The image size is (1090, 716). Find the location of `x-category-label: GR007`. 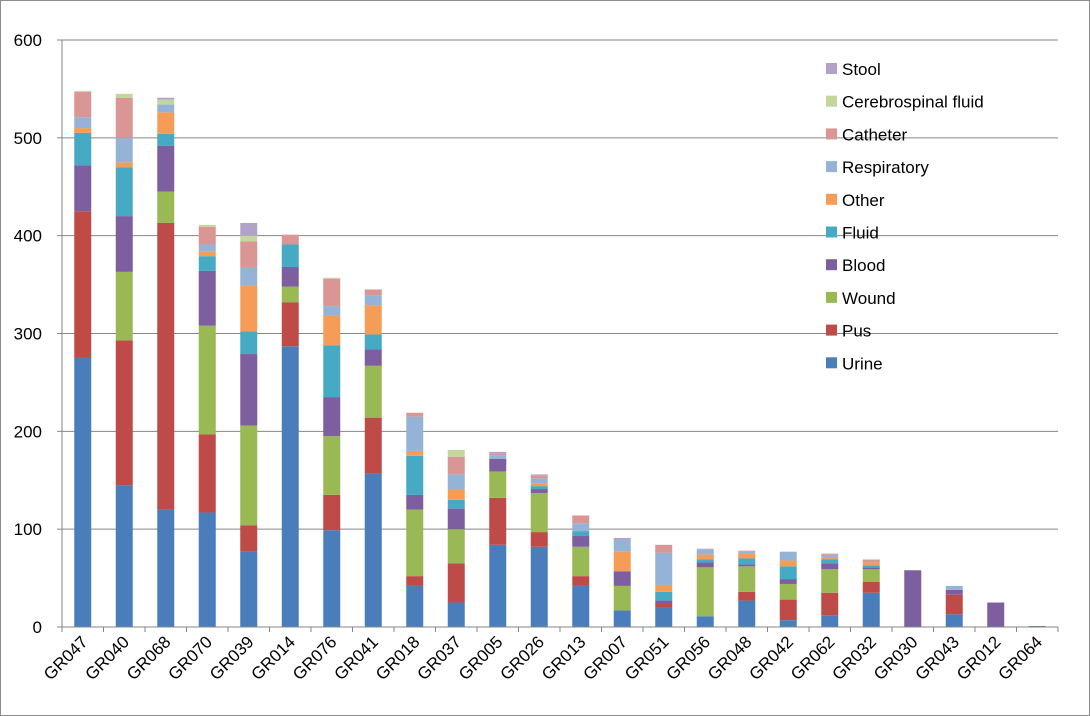

x-category-label: GR007 is located at coordinates (606, 658).